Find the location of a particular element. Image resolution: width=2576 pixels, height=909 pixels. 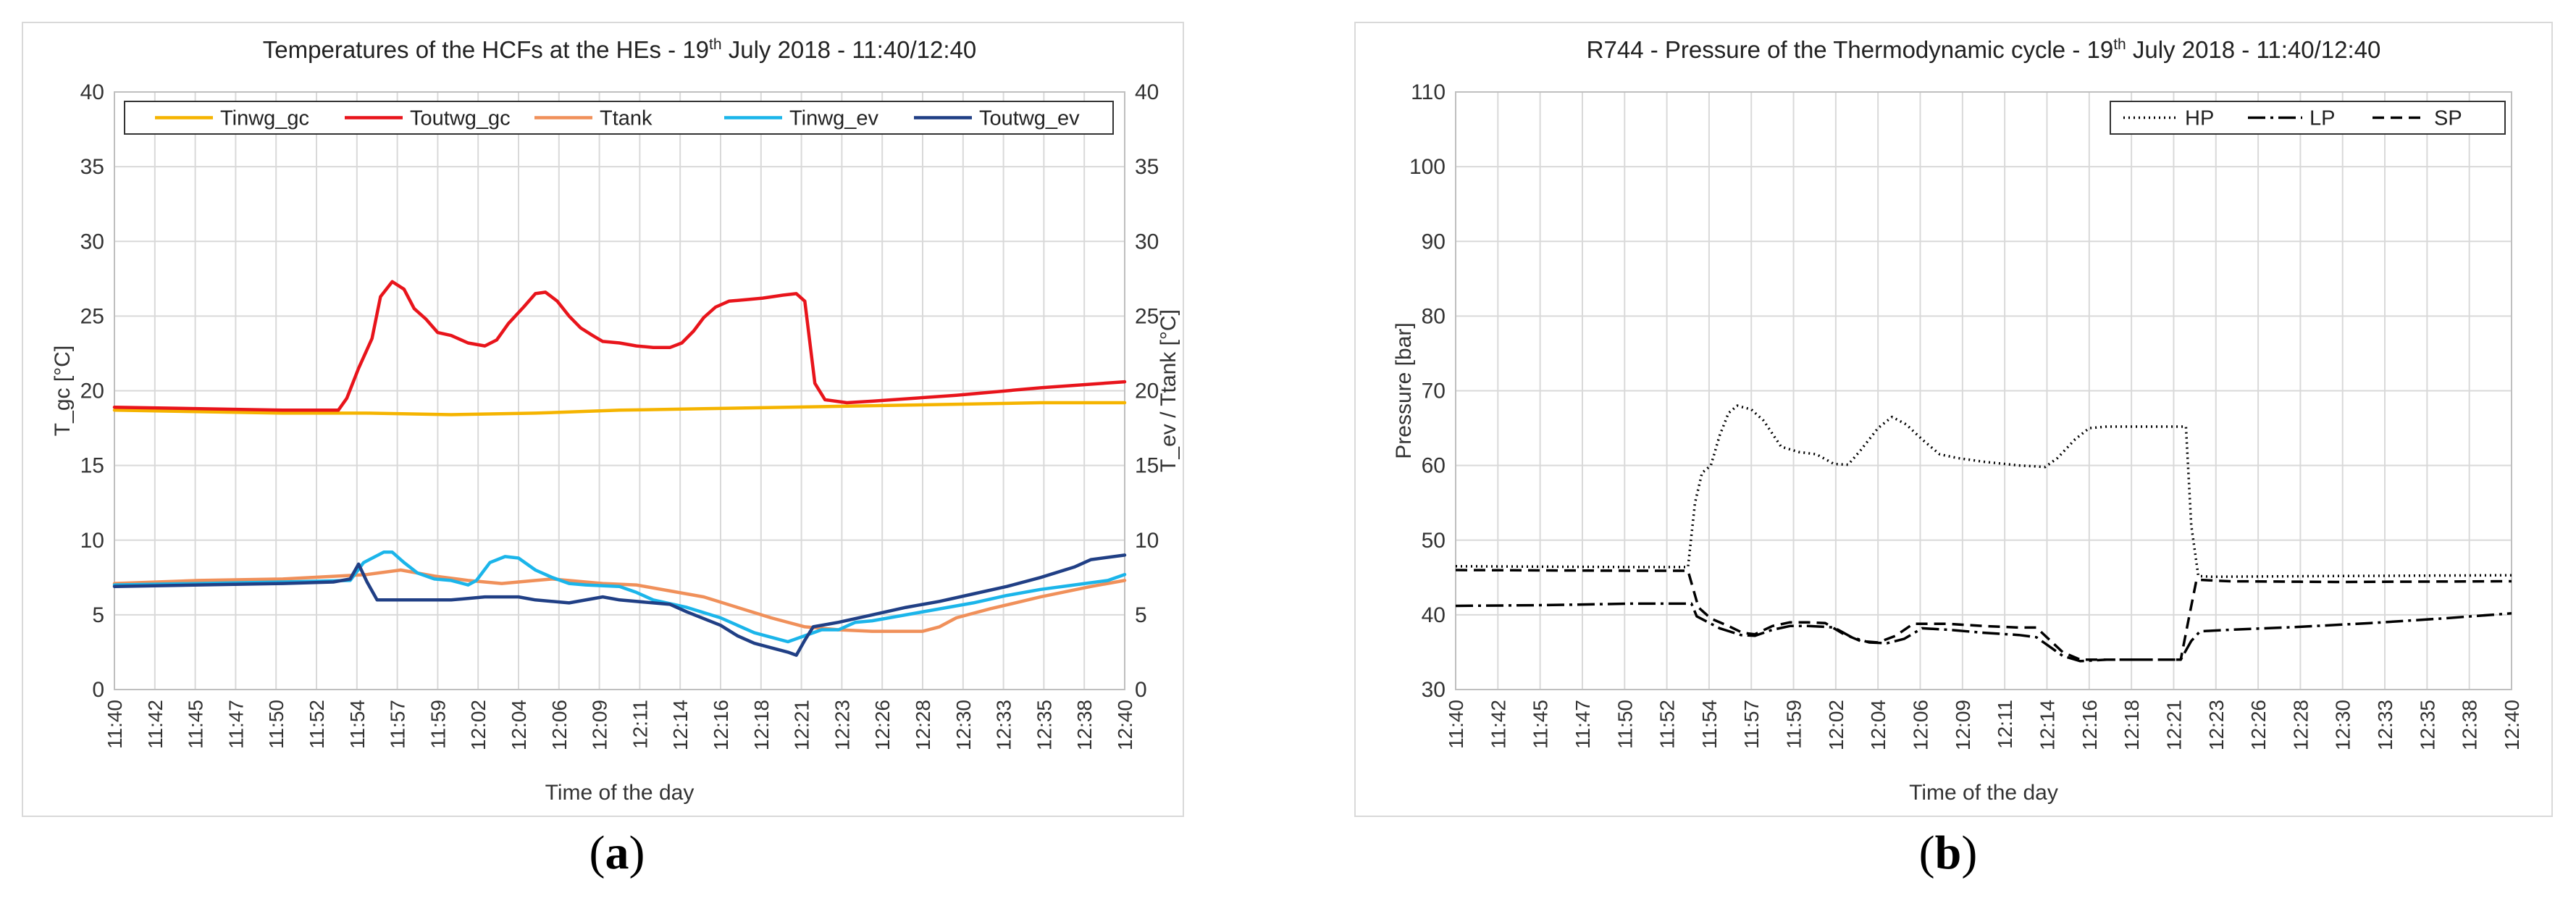

legend-label-toutwg_ev: Toutwg_ev is located at coordinates (1029, 118).